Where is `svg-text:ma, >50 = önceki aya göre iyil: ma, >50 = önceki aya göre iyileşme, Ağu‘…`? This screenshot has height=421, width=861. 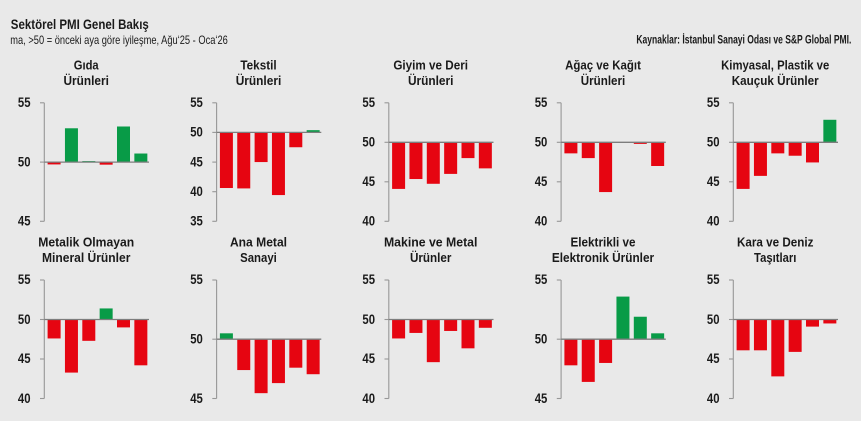
svg-text:ma, >50 = önceki aya göre iyil: ma, >50 = önceki aya göre iyileşme, Ağu‘… is located at coordinates (119, 40).